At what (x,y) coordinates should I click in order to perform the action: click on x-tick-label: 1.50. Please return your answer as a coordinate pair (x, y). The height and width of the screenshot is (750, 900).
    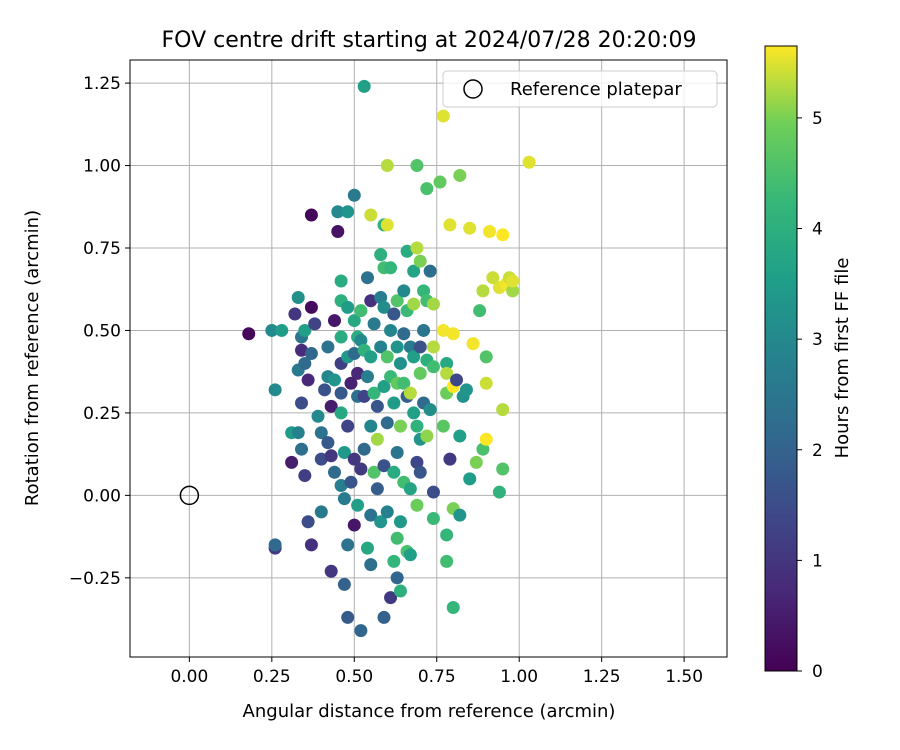
    Looking at the image, I should click on (684, 677).